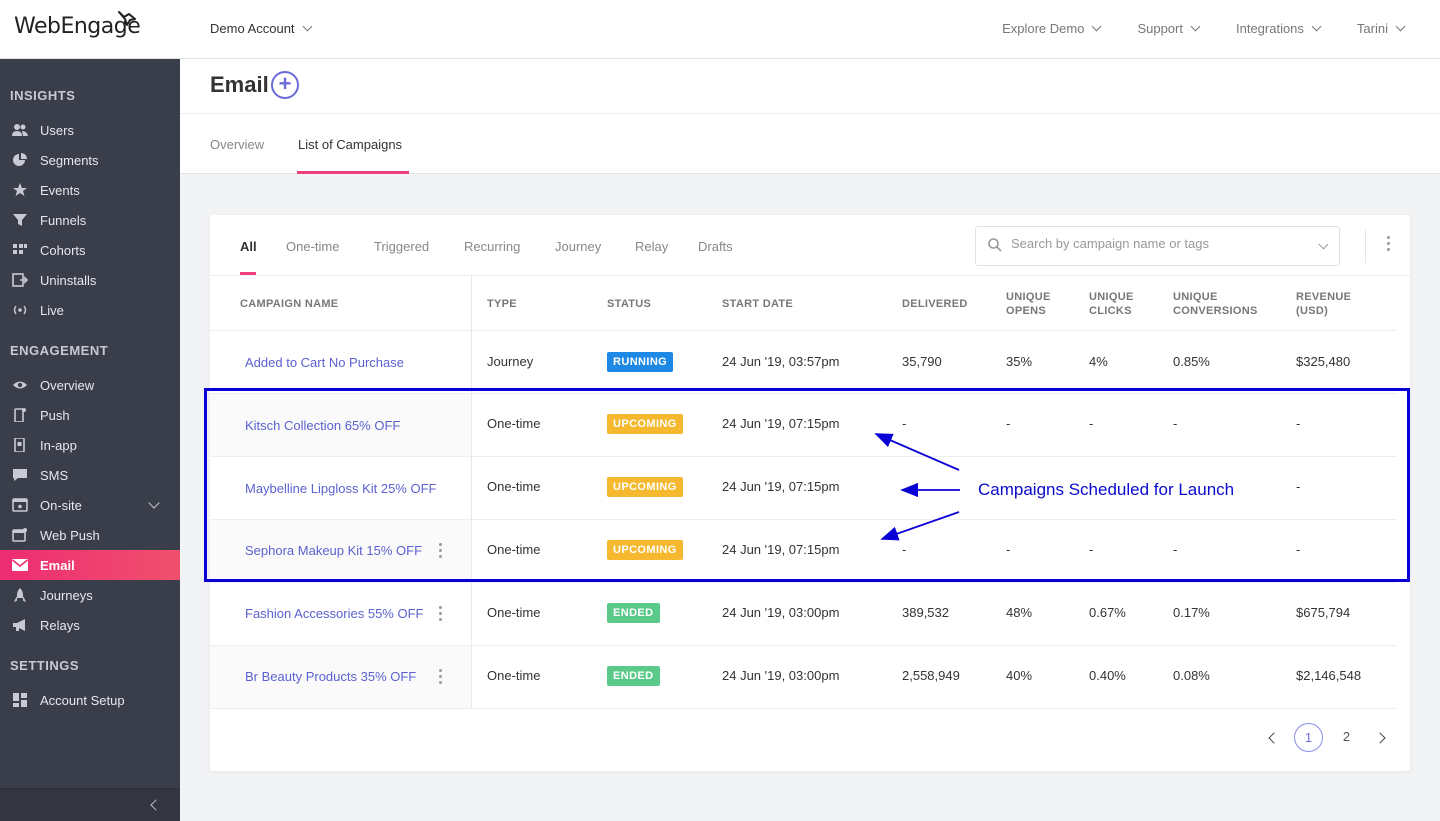  What do you see at coordinates (781, 549) in the screenshot?
I see `start-date: 24 Jun '19, 07:15pm` at bounding box center [781, 549].